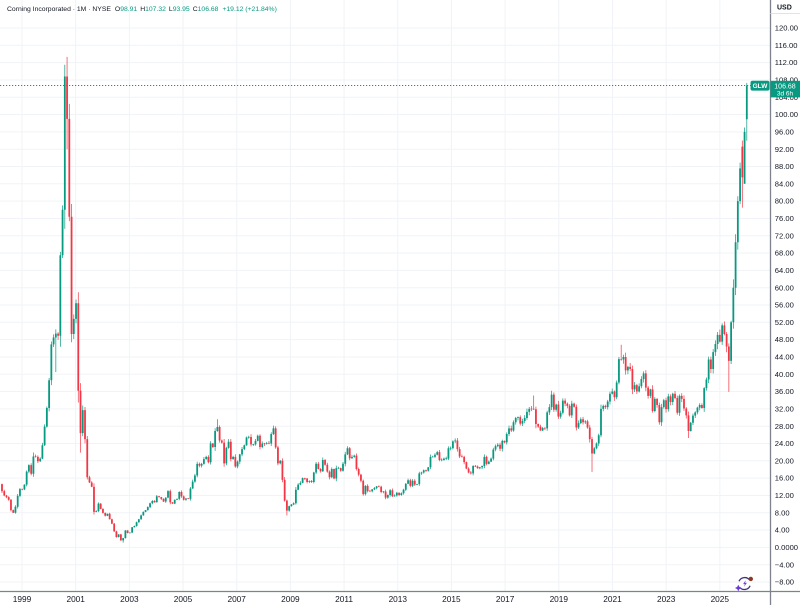  Describe the element at coordinates (784, 183) in the screenshot. I see `svg-text: 84.00` at that location.